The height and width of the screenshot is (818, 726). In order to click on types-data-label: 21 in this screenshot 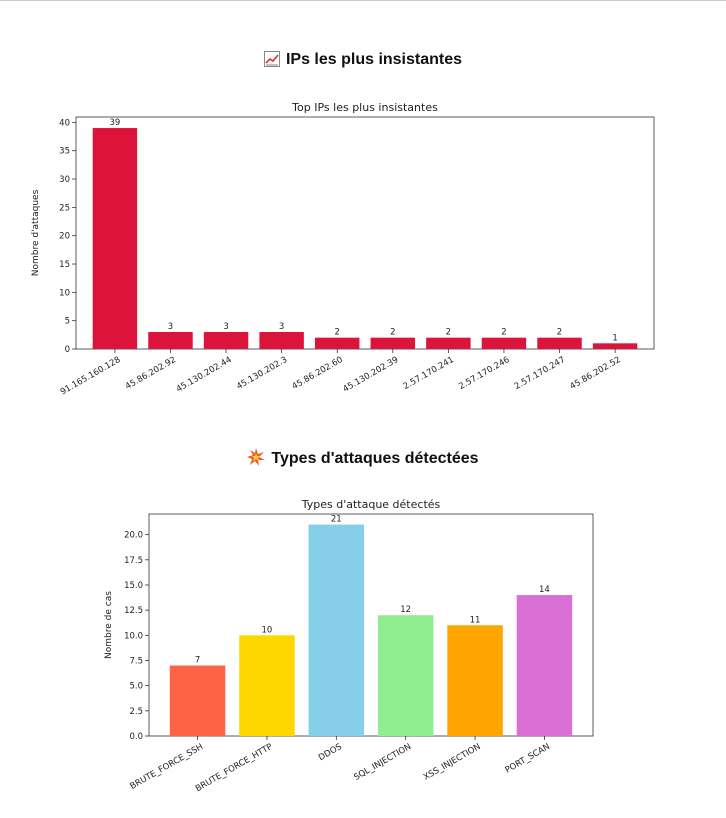, I will do `click(336, 520)`.